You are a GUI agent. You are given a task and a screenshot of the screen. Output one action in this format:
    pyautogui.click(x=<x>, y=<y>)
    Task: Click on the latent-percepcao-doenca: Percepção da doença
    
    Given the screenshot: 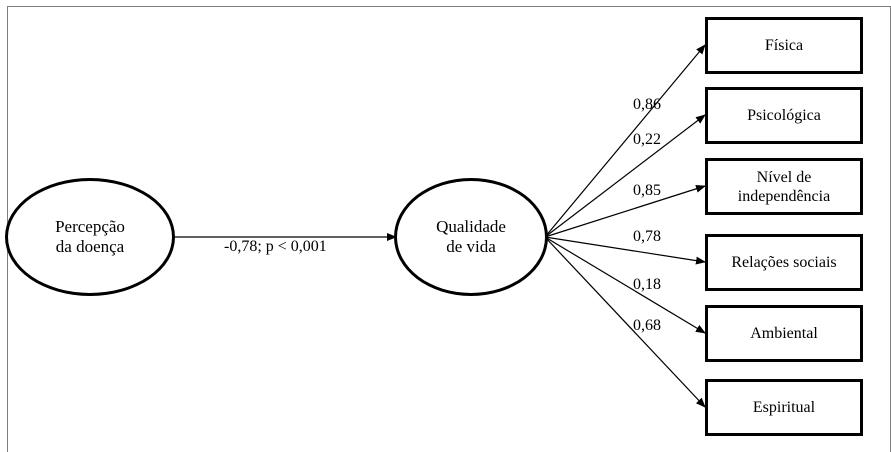 What is the action you would take?
    pyautogui.click(x=90, y=237)
    